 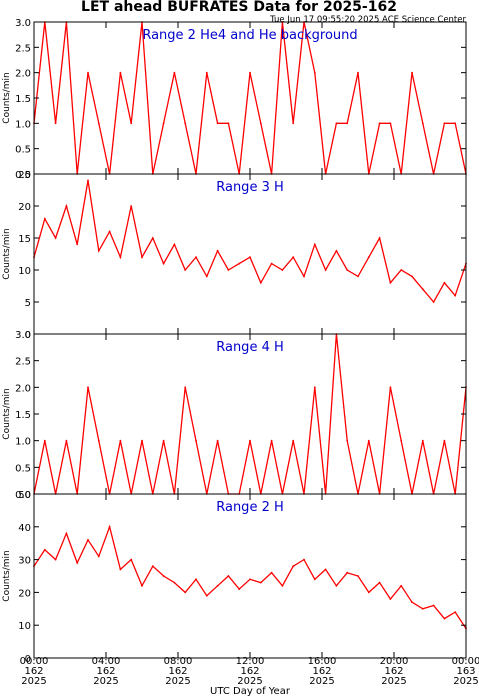 I want to click on y-tick-label: 3.0, so click(x=23, y=23).